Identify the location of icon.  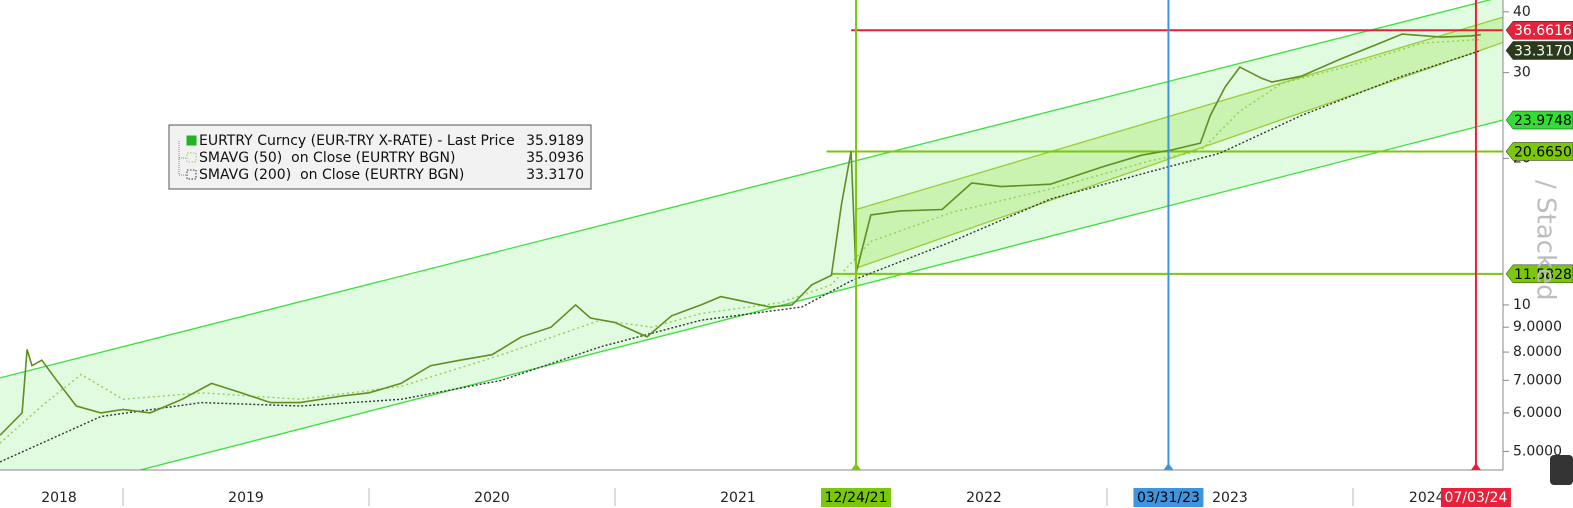
(1561, 470).